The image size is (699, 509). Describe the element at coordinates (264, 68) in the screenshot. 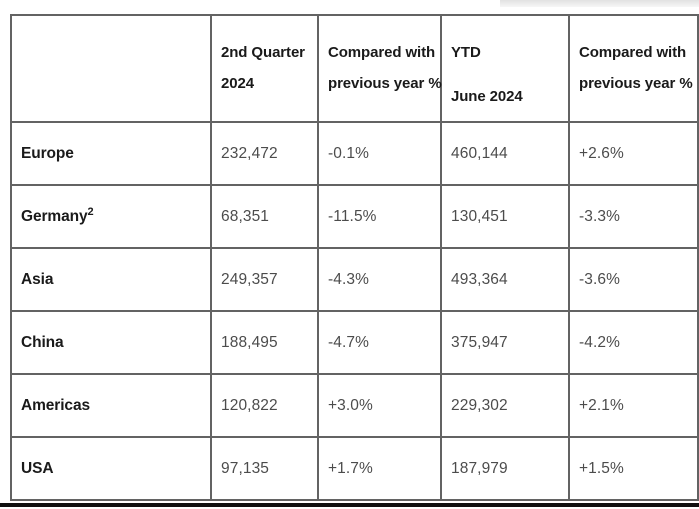

I see `column-header-q2-2024: 2nd Quarter 2024` at that location.